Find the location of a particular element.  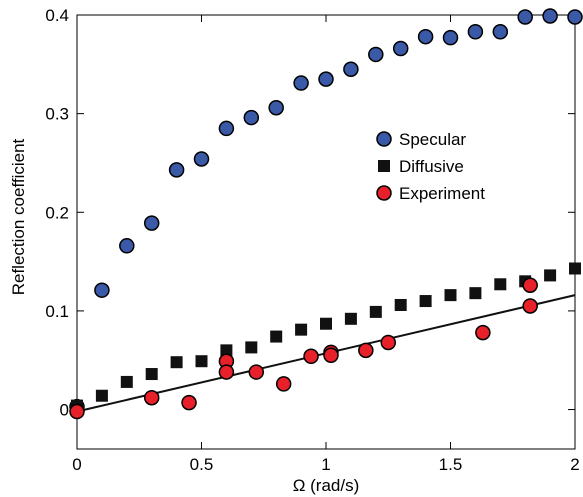

x-tick-label: 0.5 is located at coordinates (202, 464).